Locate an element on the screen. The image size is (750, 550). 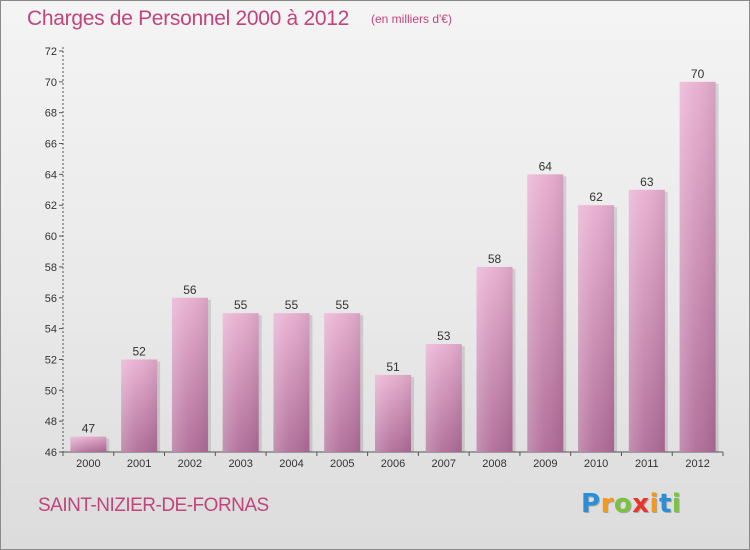
y-tick-label: 50 is located at coordinates (51, 391).